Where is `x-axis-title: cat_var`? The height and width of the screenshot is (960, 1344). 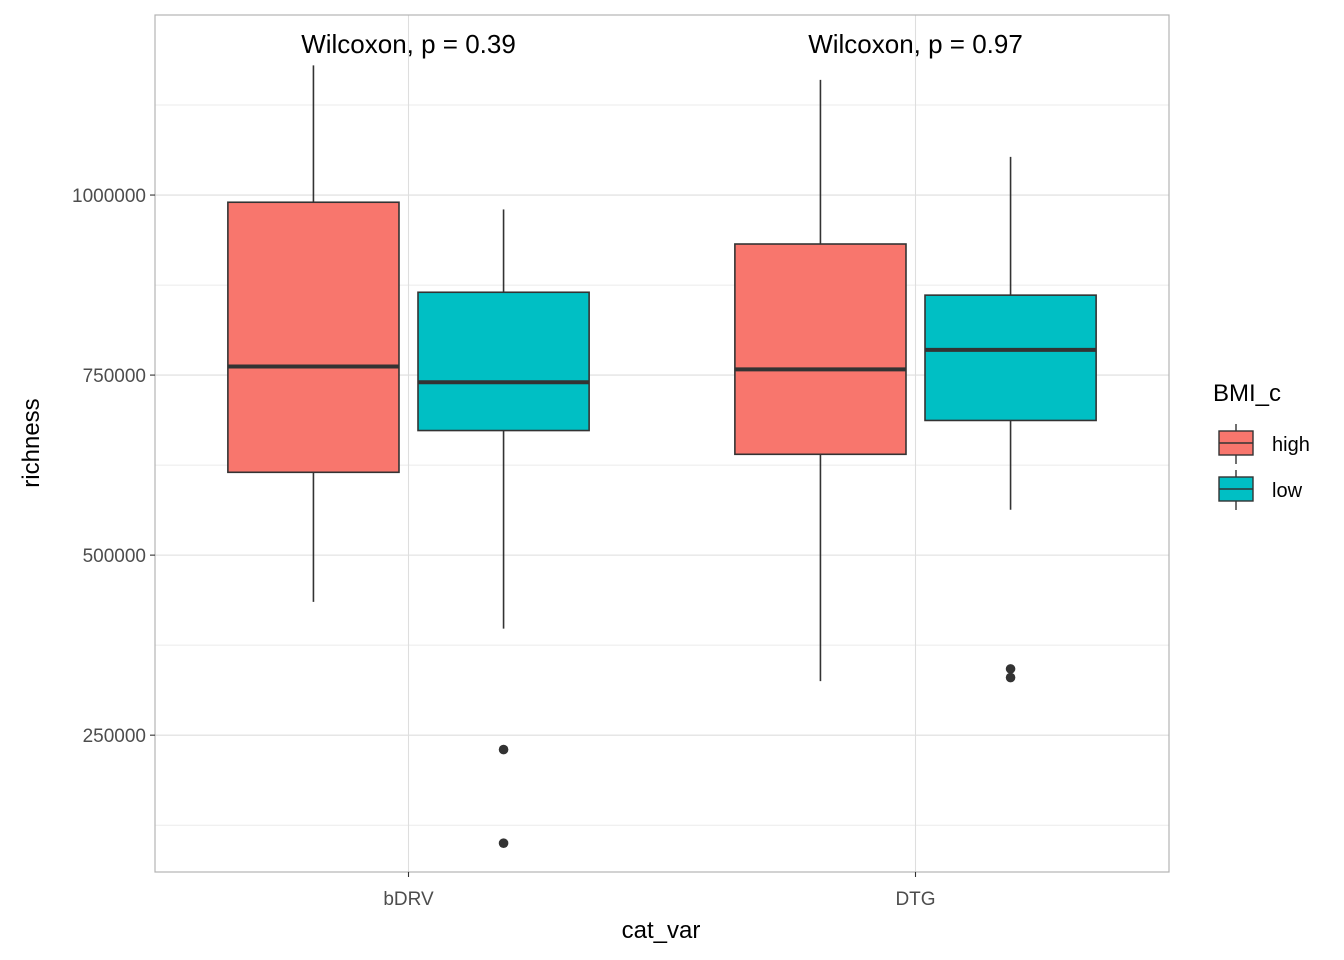 x-axis-title: cat_var is located at coordinates (661, 930).